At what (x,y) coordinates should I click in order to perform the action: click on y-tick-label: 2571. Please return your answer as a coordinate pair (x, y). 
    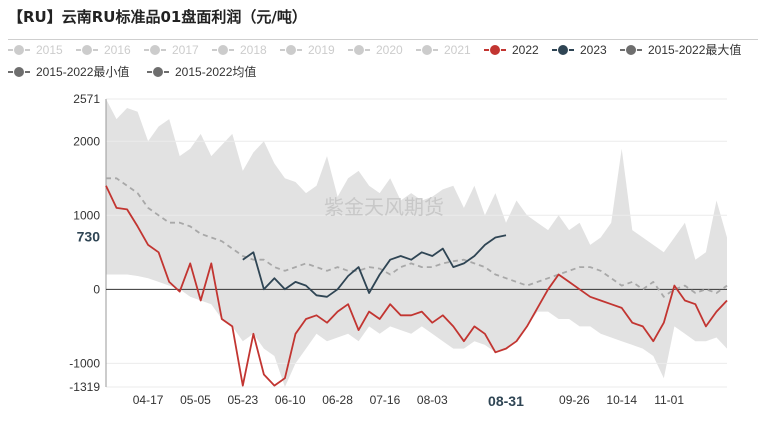
    Looking at the image, I should click on (86, 99).